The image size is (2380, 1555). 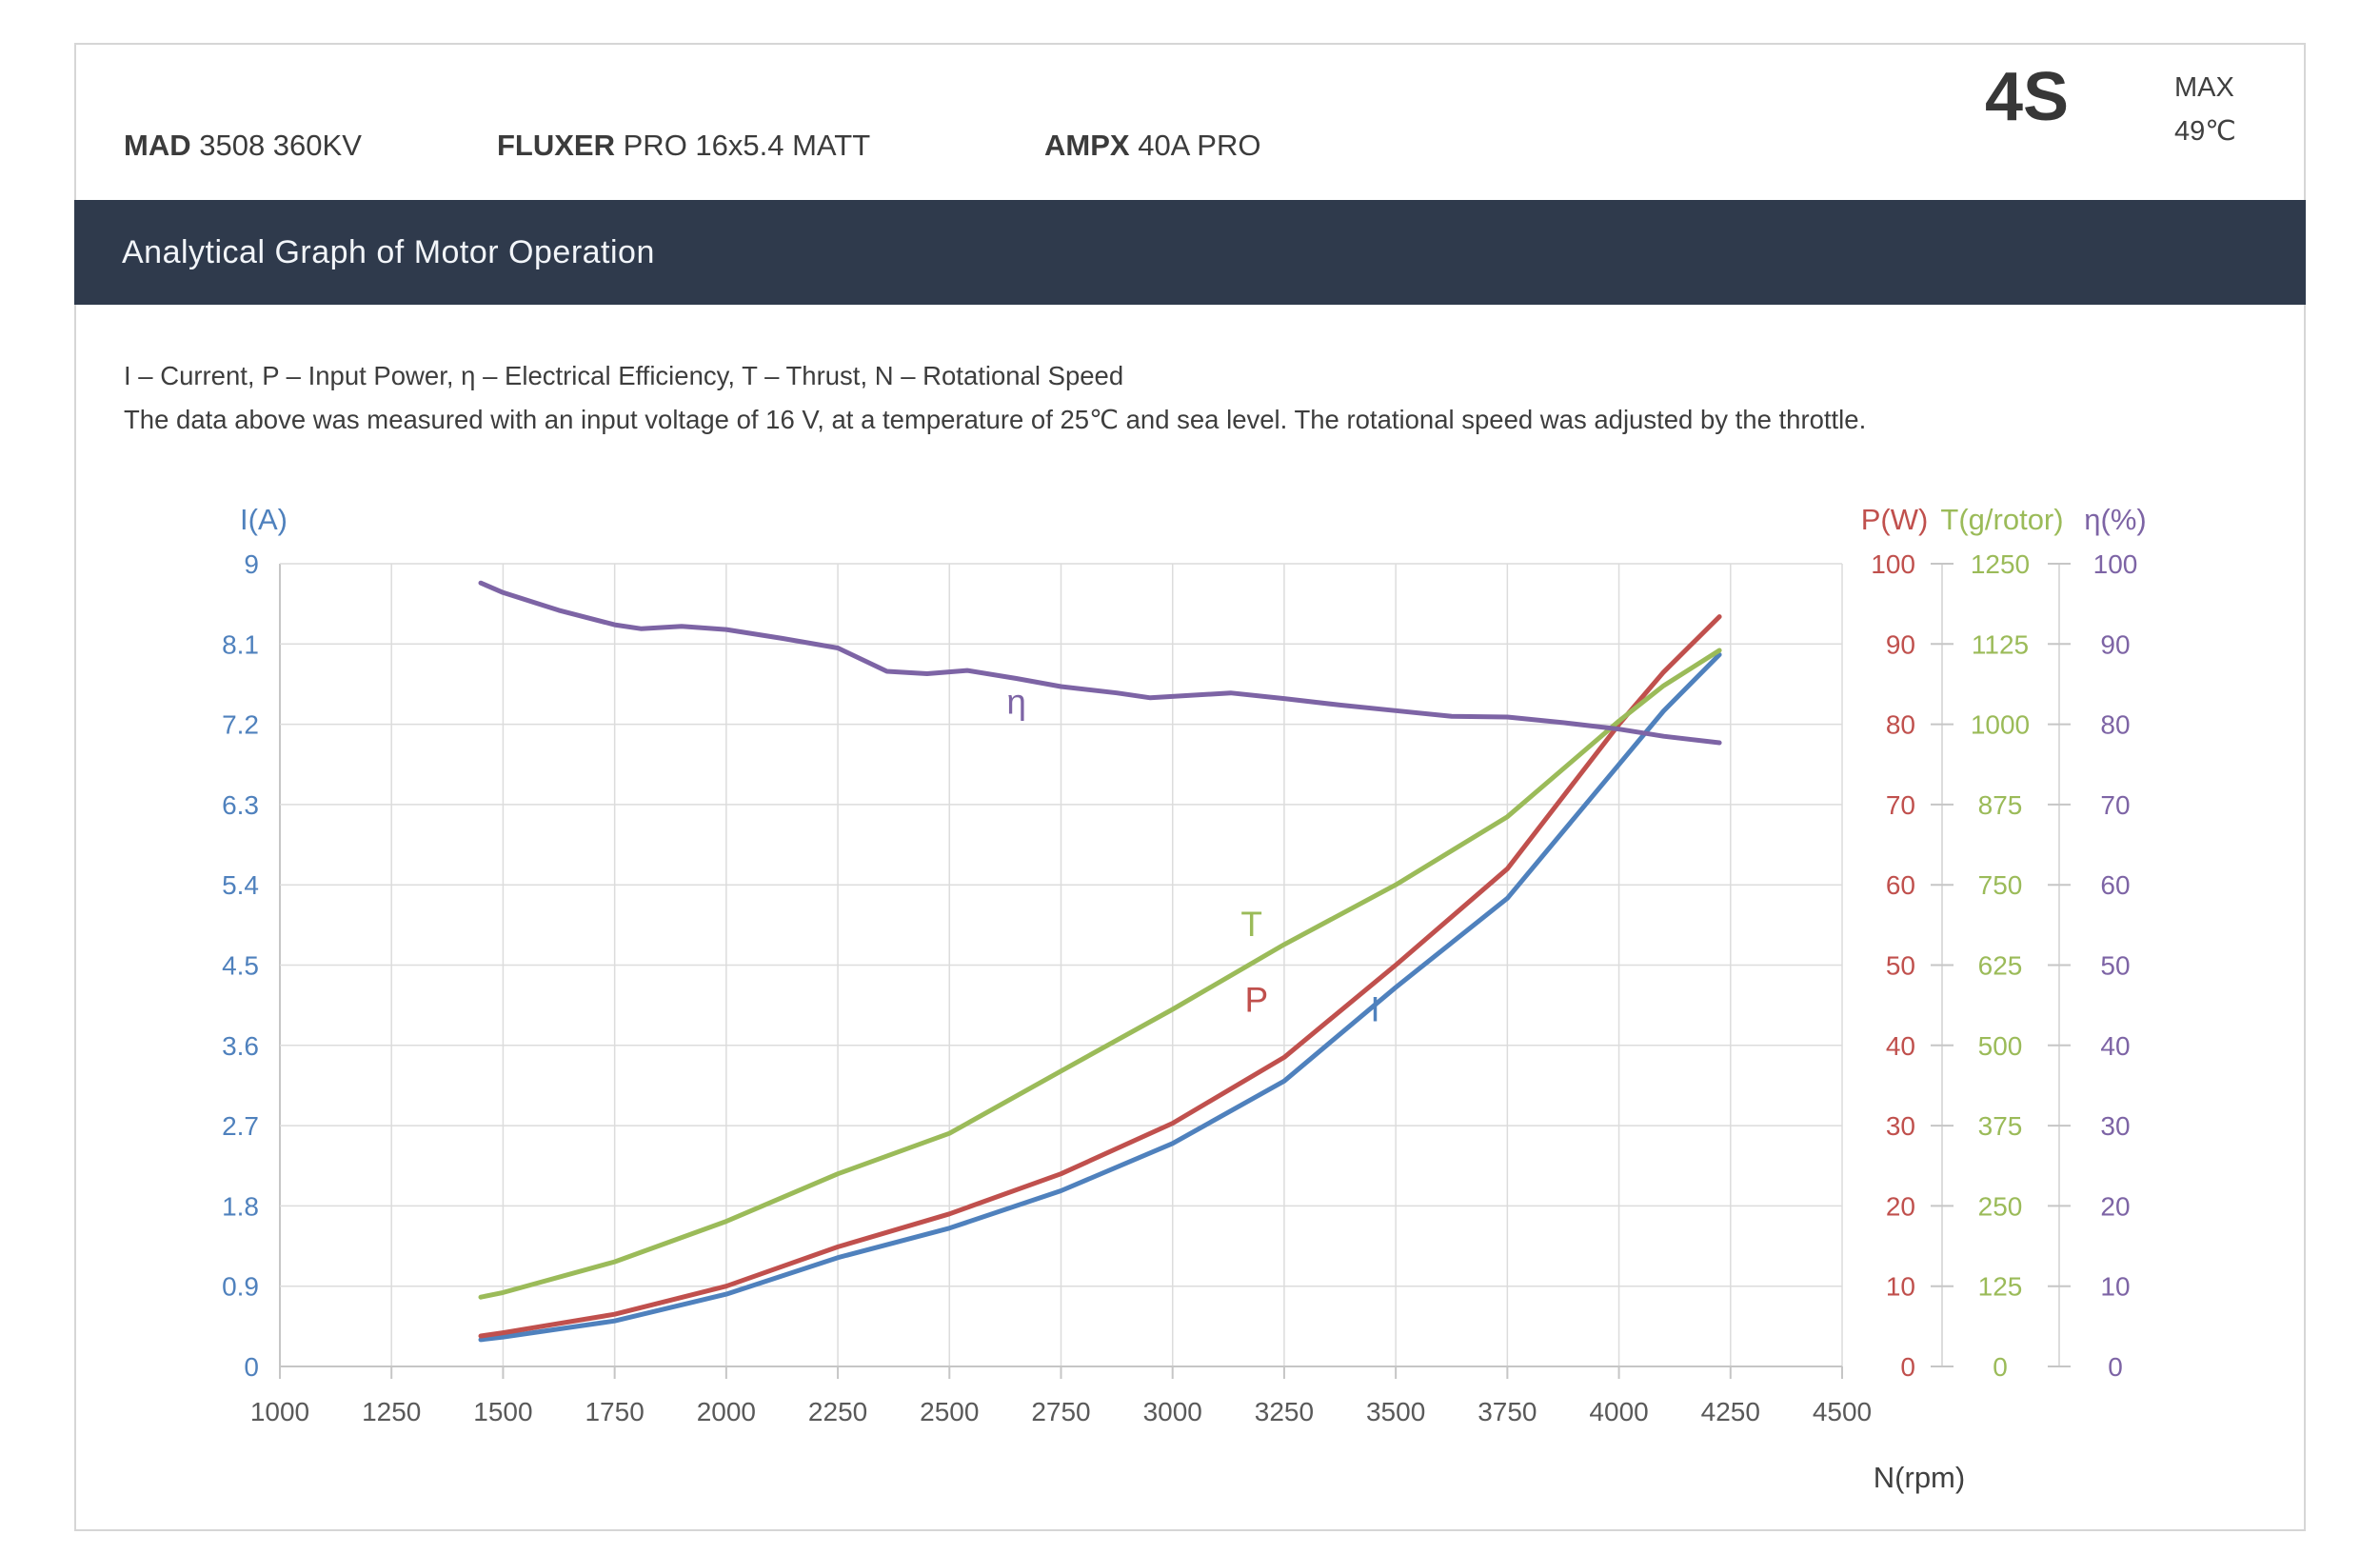 What do you see at coordinates (1060, 1411) in the screenshot?
I see `x-tick-label: 2750` at bounding box center [1060, 1411].